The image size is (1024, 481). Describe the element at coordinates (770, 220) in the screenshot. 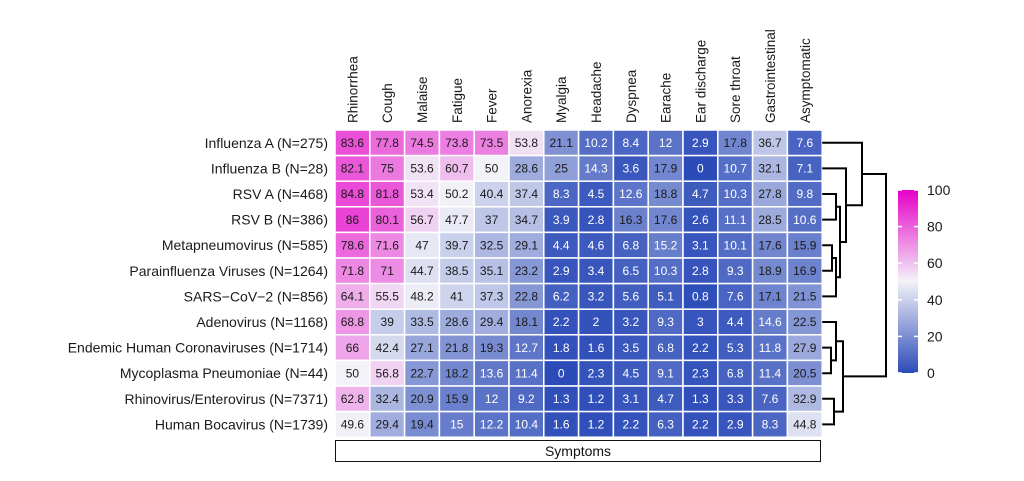

I see `cell-value-label: 28.5` at that location.